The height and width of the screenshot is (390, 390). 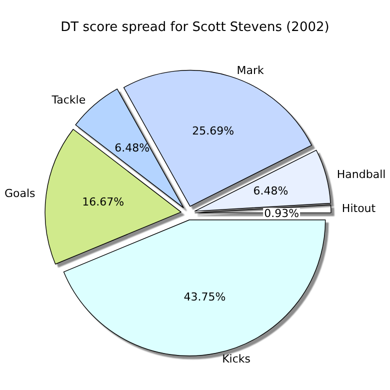 What do you see at coordinates (103, 201) in the screenshot?
I see `data-label: 16.67%` at bounding box center [103, 201].